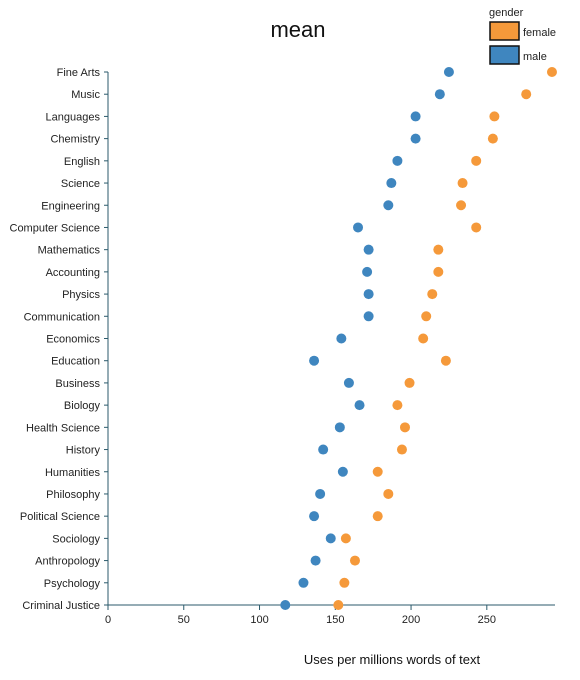 This screenshot has width=580, height=680. What do you see at coordinates (184, 620) in the screenshot?
I see `x-tick-label: 50` at bounding box center [184, 620].